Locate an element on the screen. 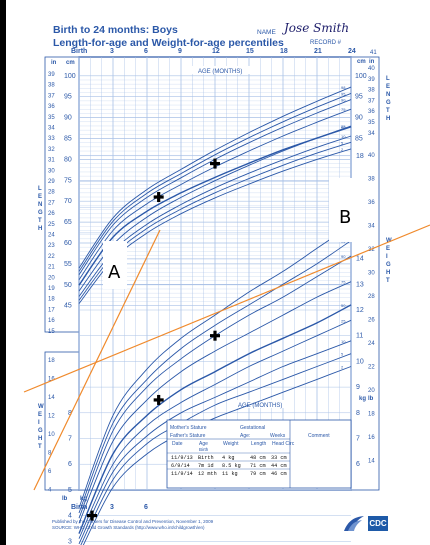 The image size is (430, 545). weight-lb-tick-left: 14 is located at coordinates (51, 398).